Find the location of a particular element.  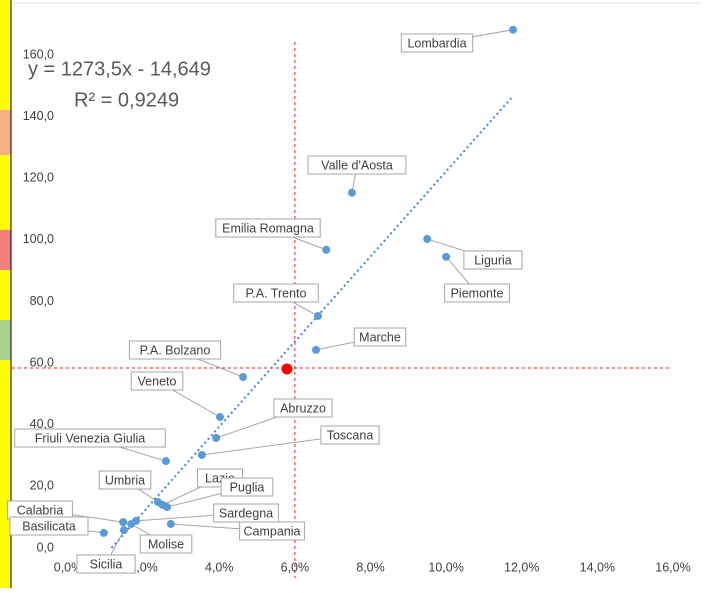

point-label: Liguria is located at coordinates (493, 260).